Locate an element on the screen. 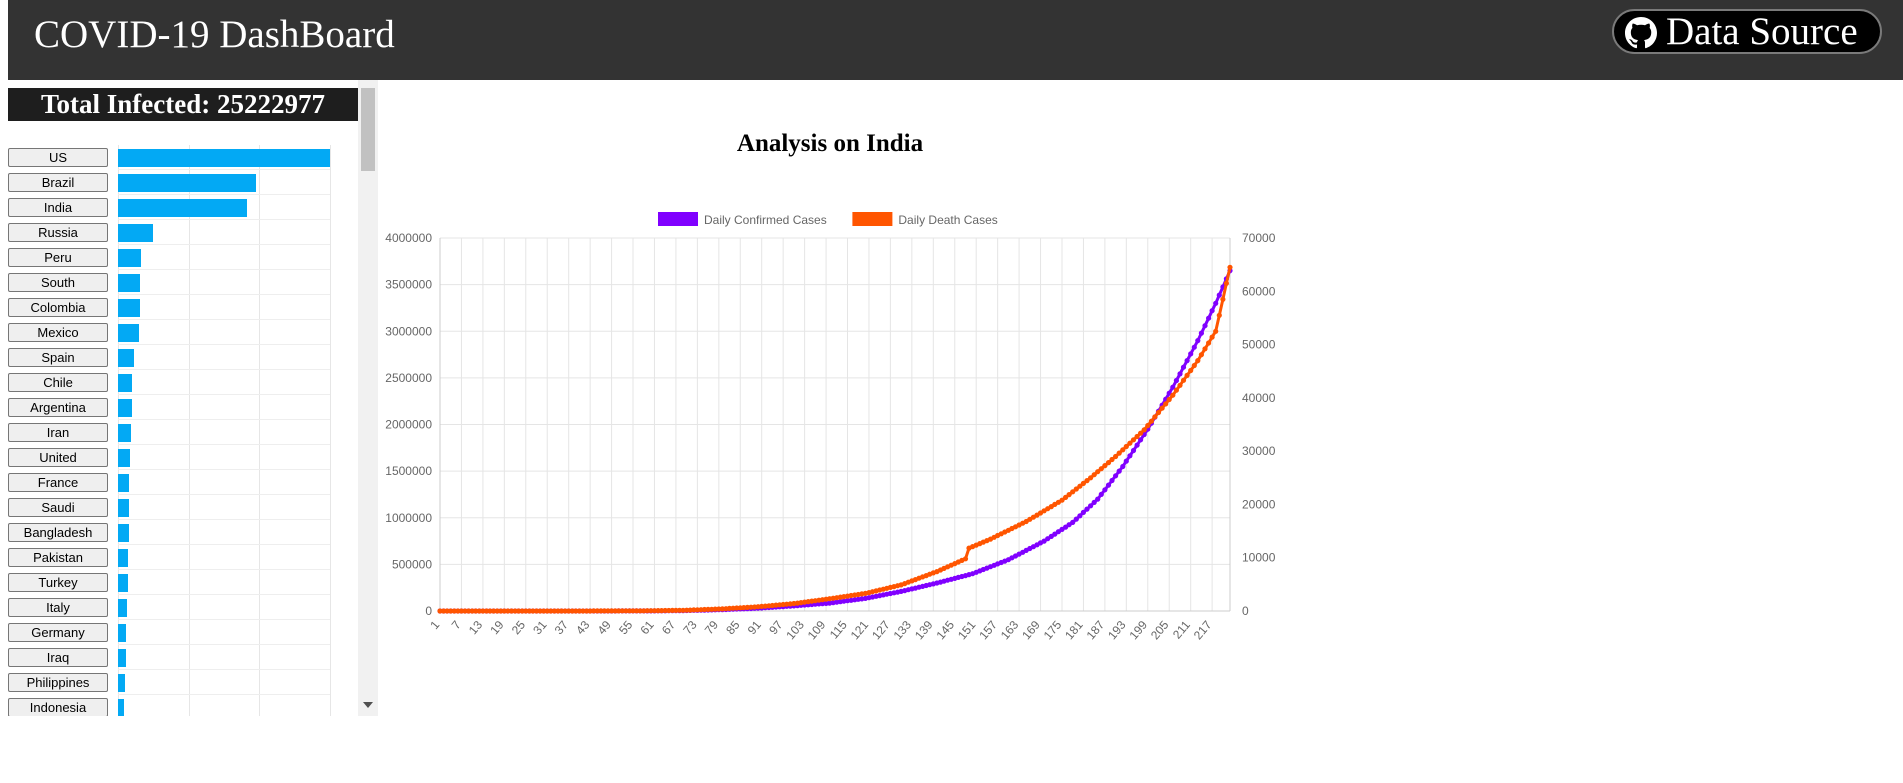  country-row: Turkey is located at coordinates (173, 582).